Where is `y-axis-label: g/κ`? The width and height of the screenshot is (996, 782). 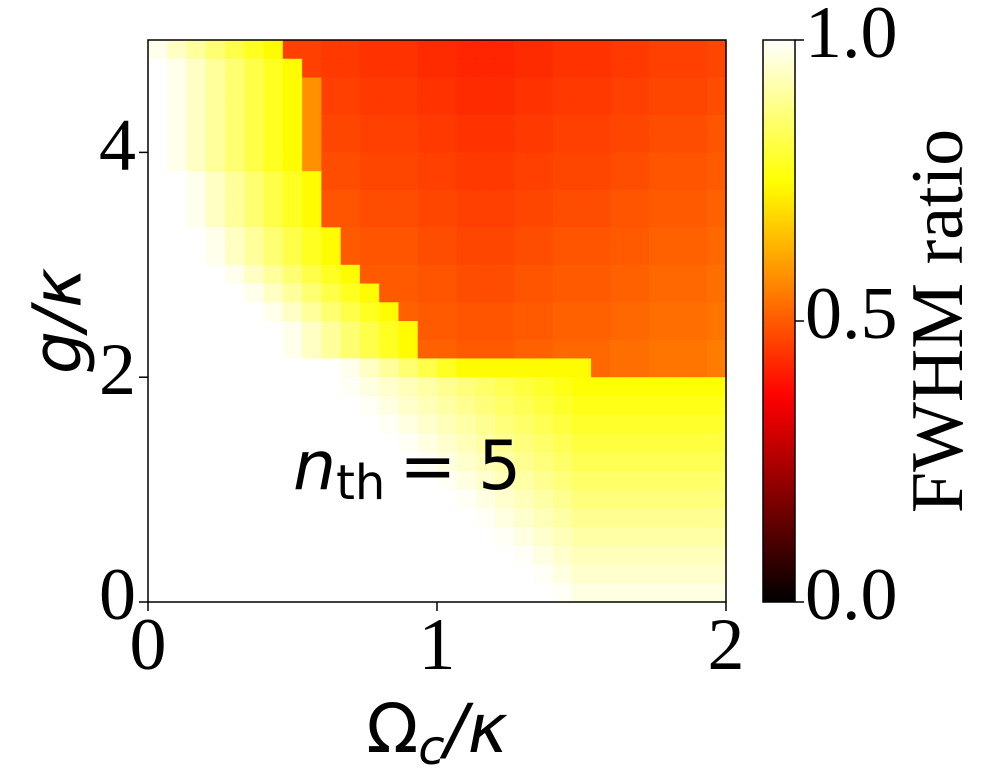
y-axis-label: g/κ is located at coordinates (58, 321).